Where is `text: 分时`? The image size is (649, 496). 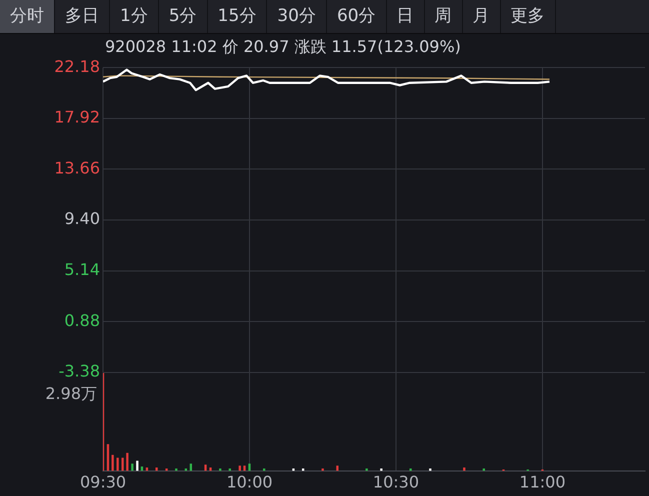
text: 分时 is located at coordinates (27, 16).